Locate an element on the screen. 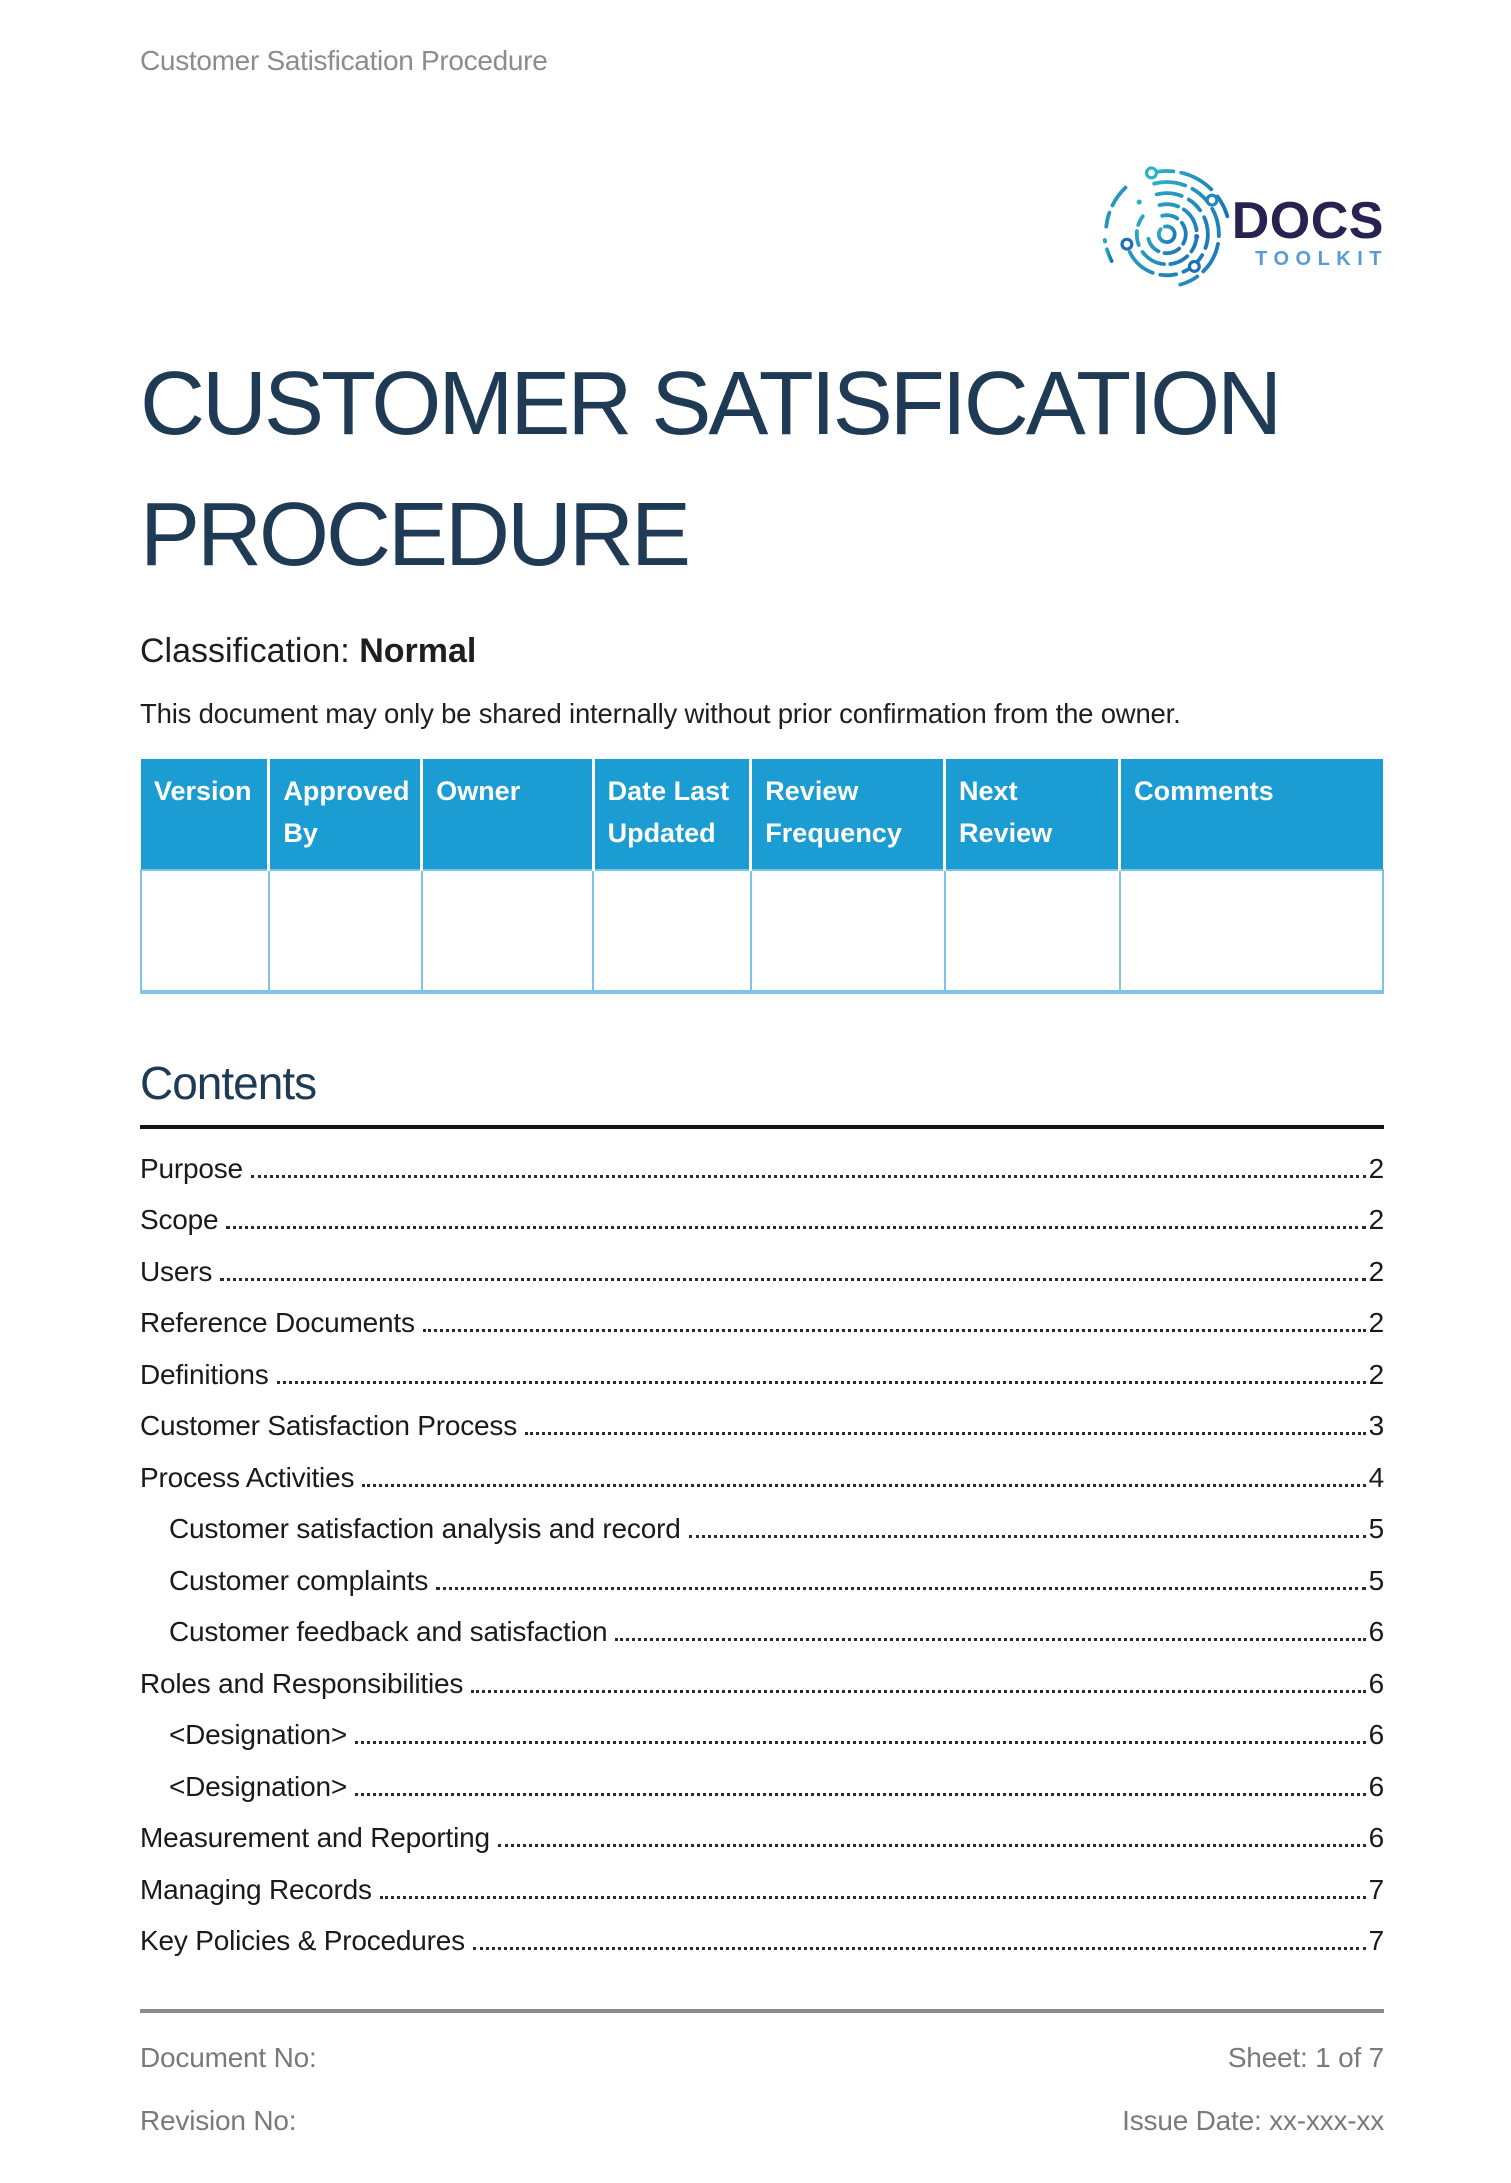 The height and width of the screenshot is (2183, 1511). toc-entry-label: Measurement and Reporting is located at coordinates (315, 1837).